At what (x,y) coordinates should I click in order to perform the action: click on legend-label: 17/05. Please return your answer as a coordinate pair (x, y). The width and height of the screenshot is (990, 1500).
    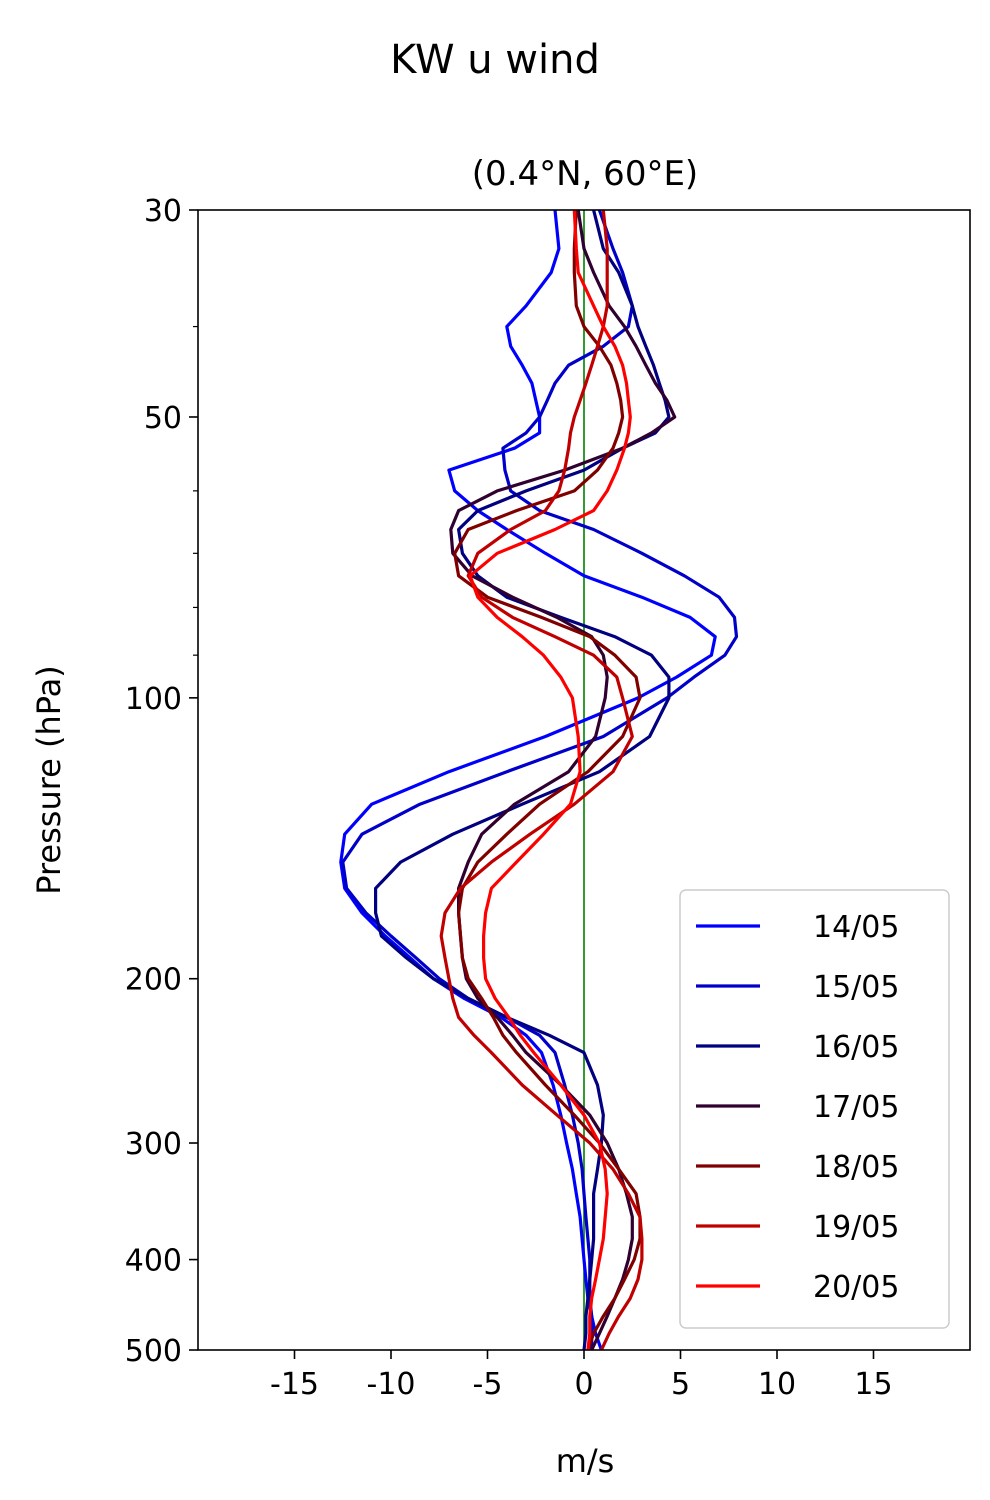
    Looking at the image, I should click on (856, 1107).